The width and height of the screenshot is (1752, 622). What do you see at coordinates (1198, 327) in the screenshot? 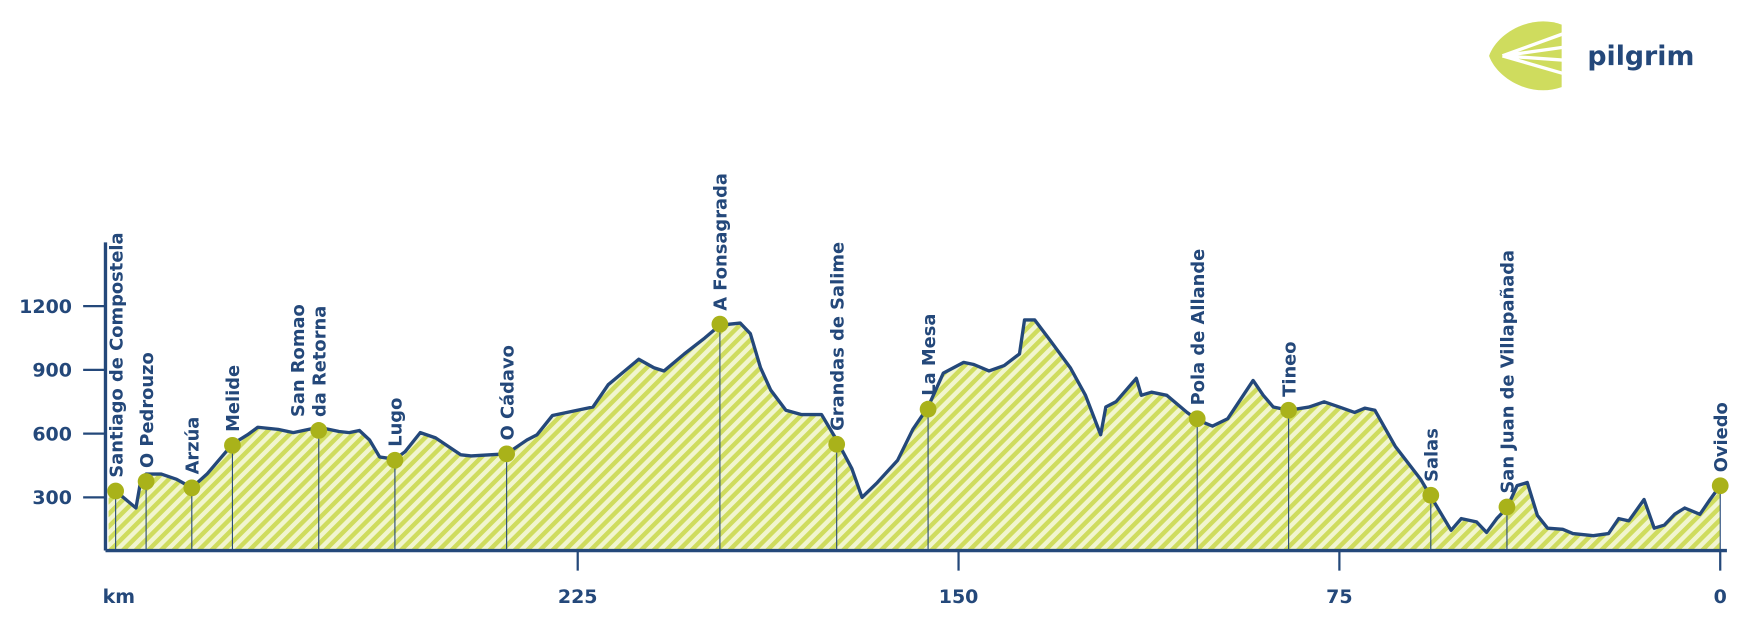
I see `waypoint-label: Pola de Allande` at bounding box center [1198, 327].